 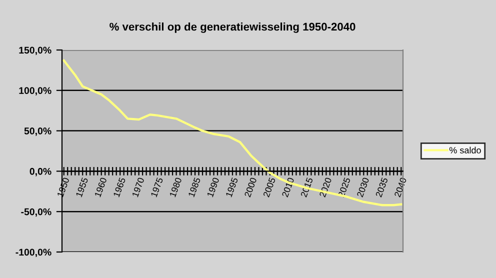 I want to click on x-tick-label: 1975, so click(x=157, y=187).